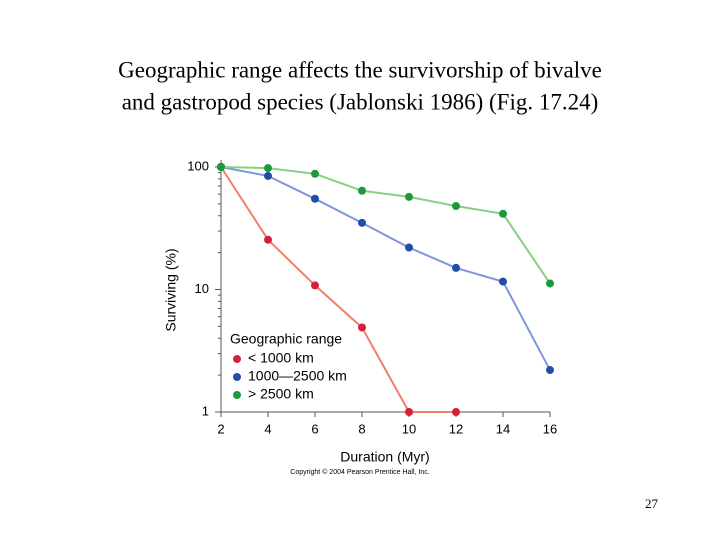  What do you see at coordinates (281, 394) in the screenshot?
I see `legend-label: > 2500 km` at bounding box center [281, 394].